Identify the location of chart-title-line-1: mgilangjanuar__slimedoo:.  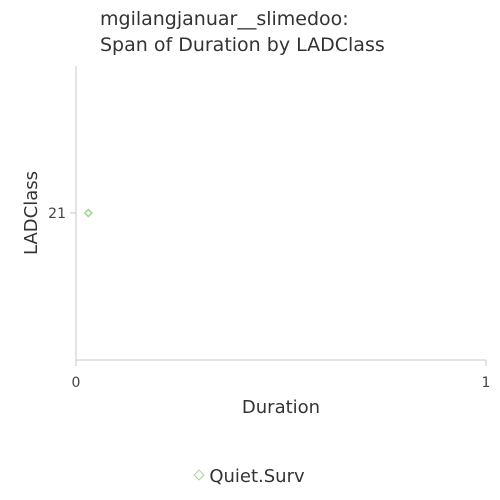
(224, 19).